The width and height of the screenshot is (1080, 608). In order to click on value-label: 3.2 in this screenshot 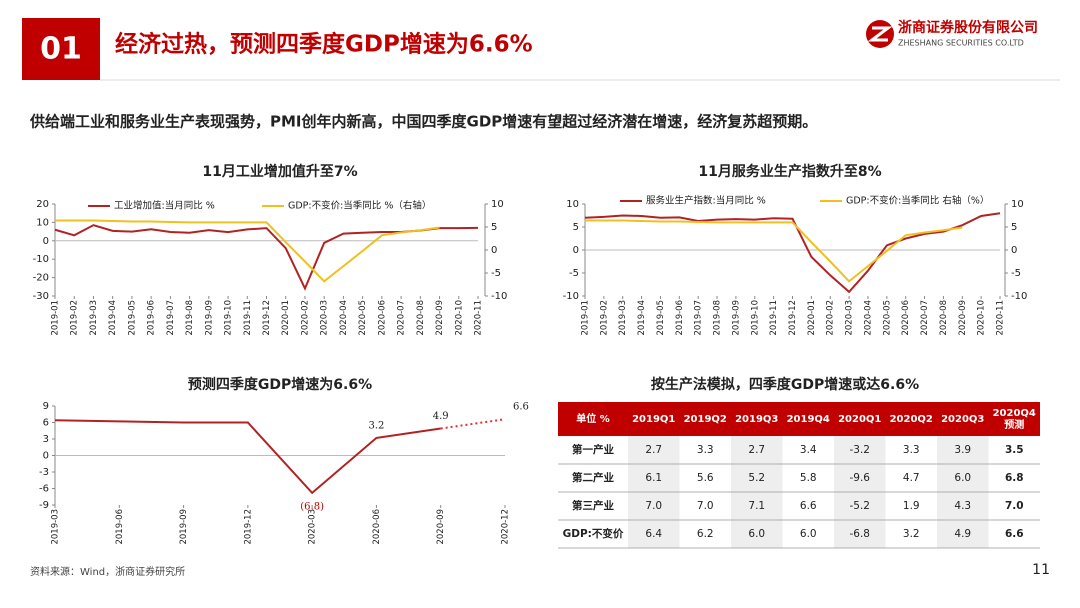, I will do `click(376, 425)`.